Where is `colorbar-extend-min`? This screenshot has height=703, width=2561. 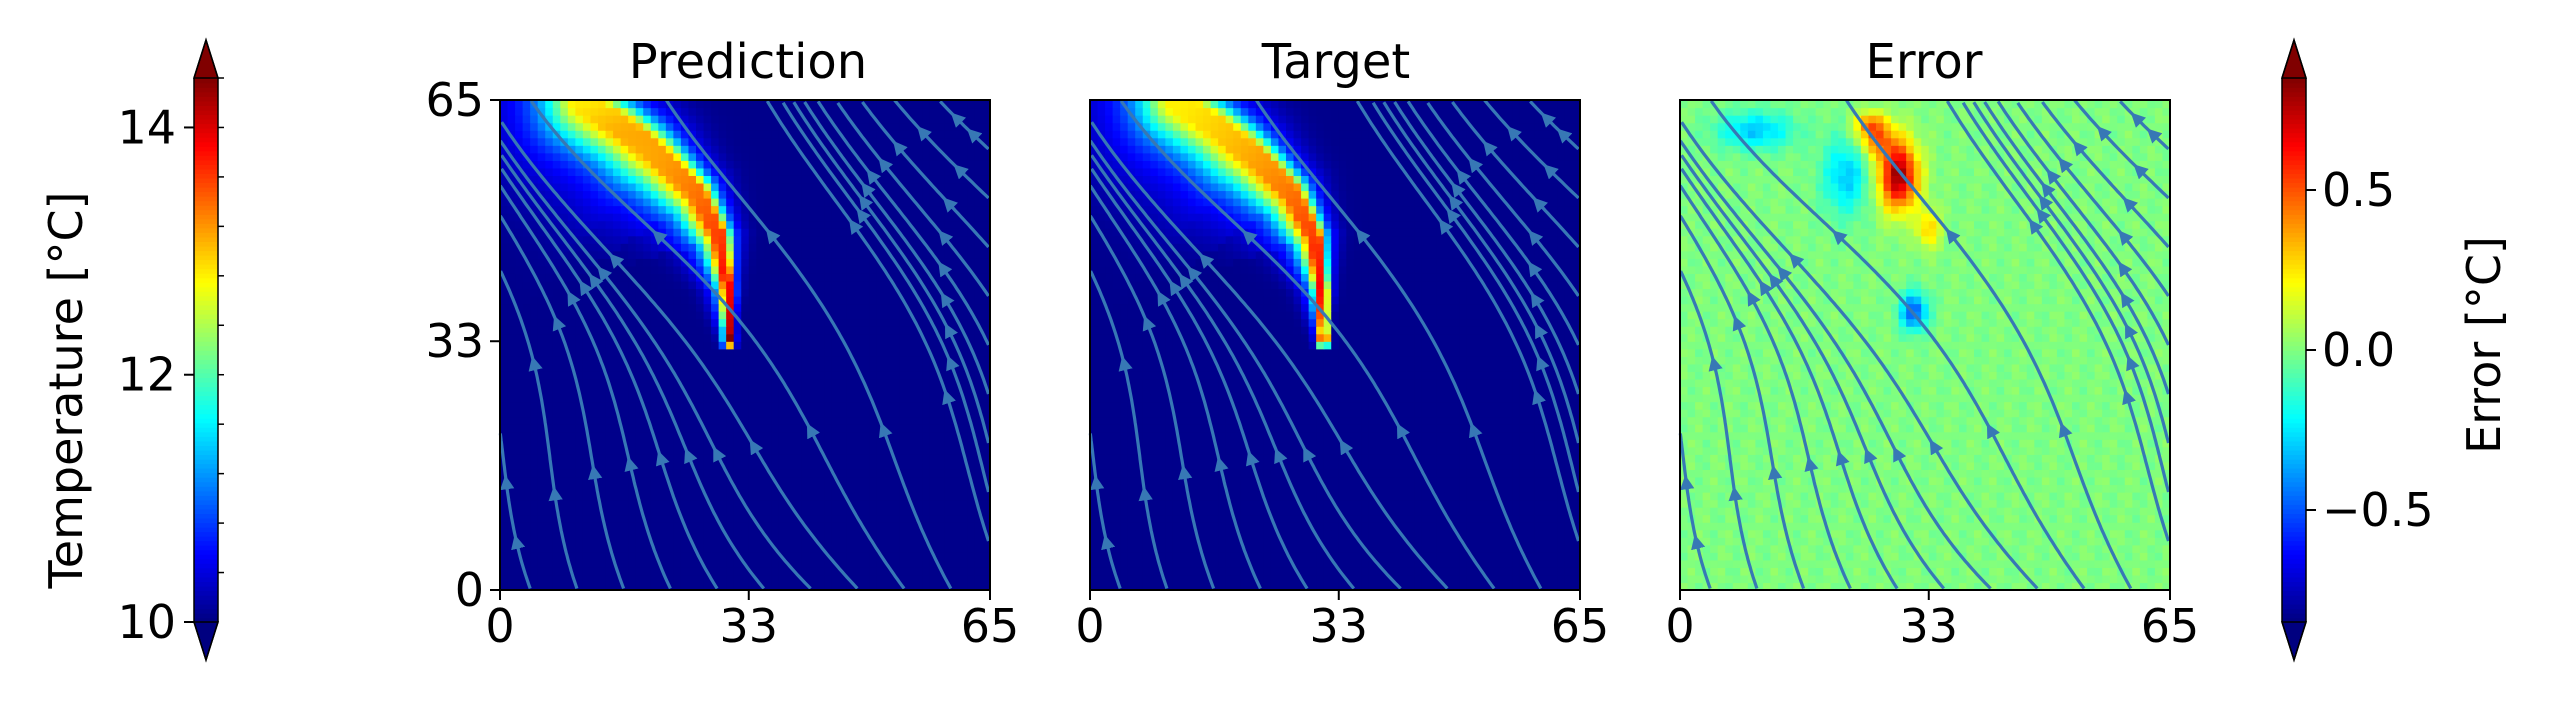
colorbar-extend-min is located at coordinates (2294, 642).